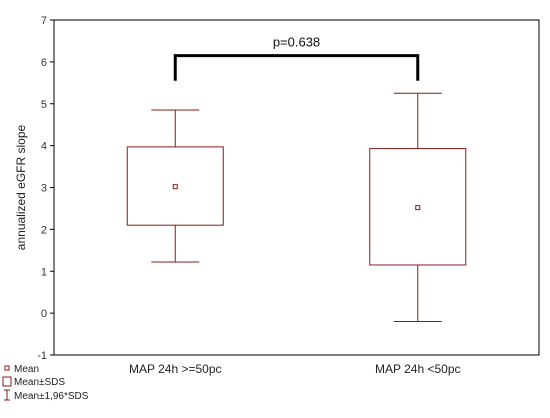 Image resolution: width=550 pixels, height=418 pixels. I want to click on legend-sds-icon, so click(7, 381).